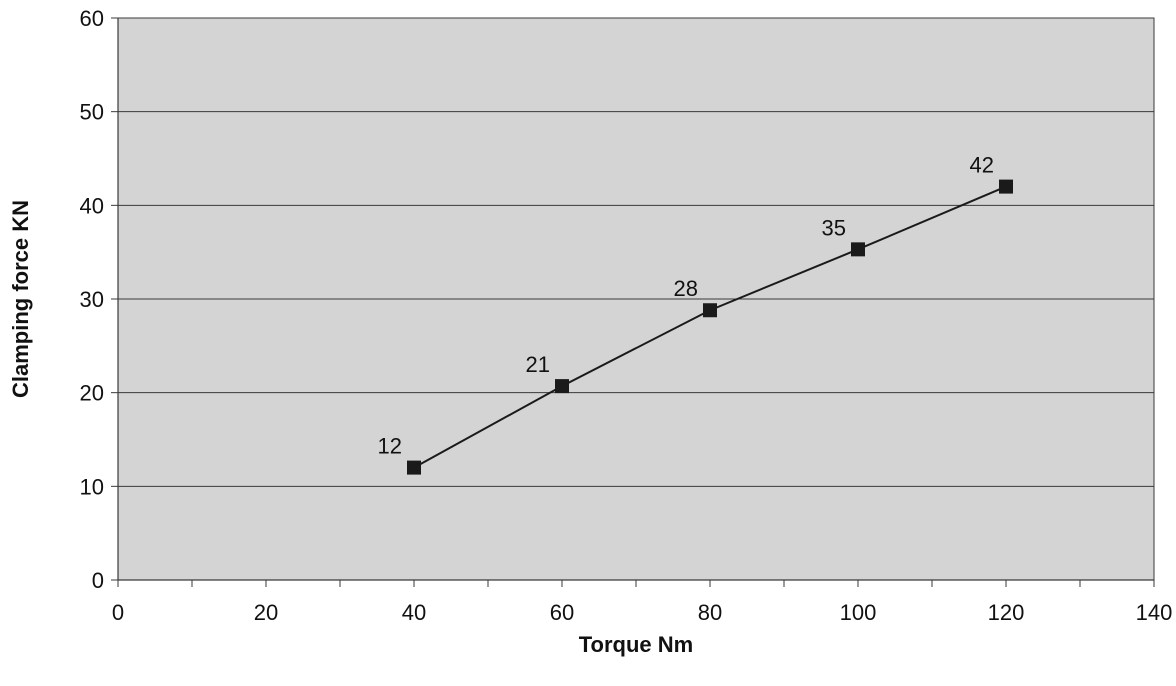 The image size is (1176, 686). Describe the element at coordinates (834, 227) in the screenshot. I see `data-label-3: 35` at that location.